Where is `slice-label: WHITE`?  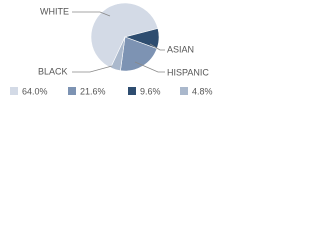 slice-label: WHITE is located at coordinates (54, 11).